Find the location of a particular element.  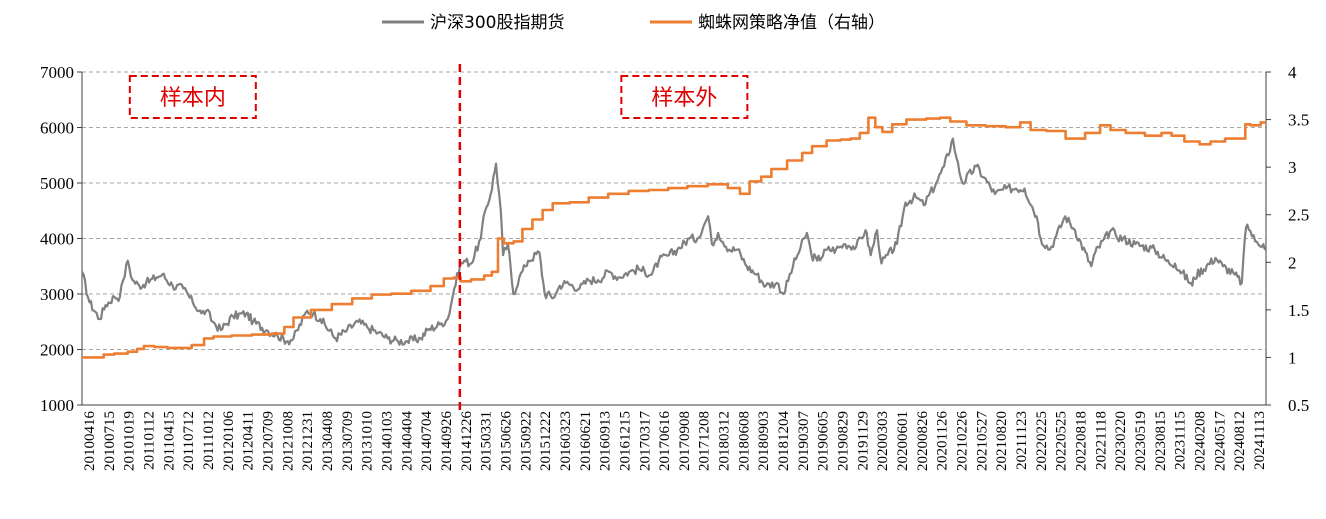

x-tick-group: 20220818 is located at coordinates (1082, 441).